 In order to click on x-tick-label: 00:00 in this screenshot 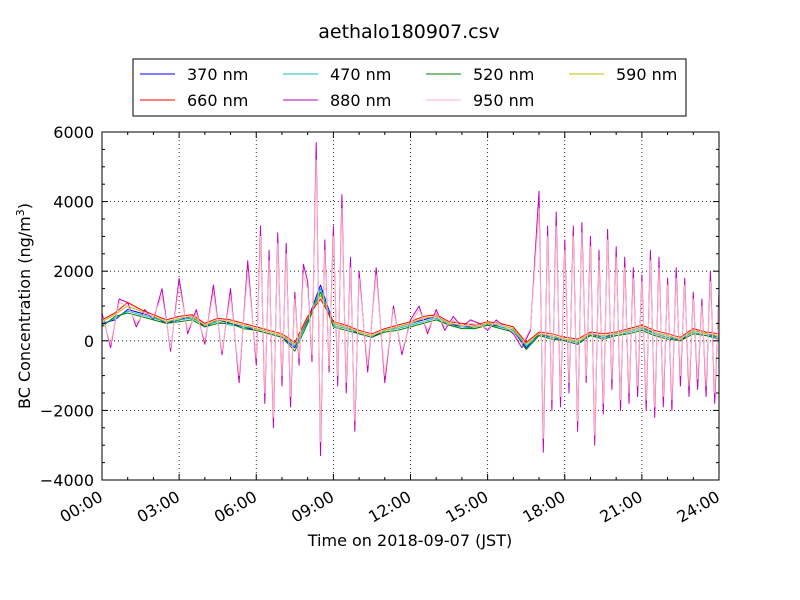, I will do `click(81, 507)`.